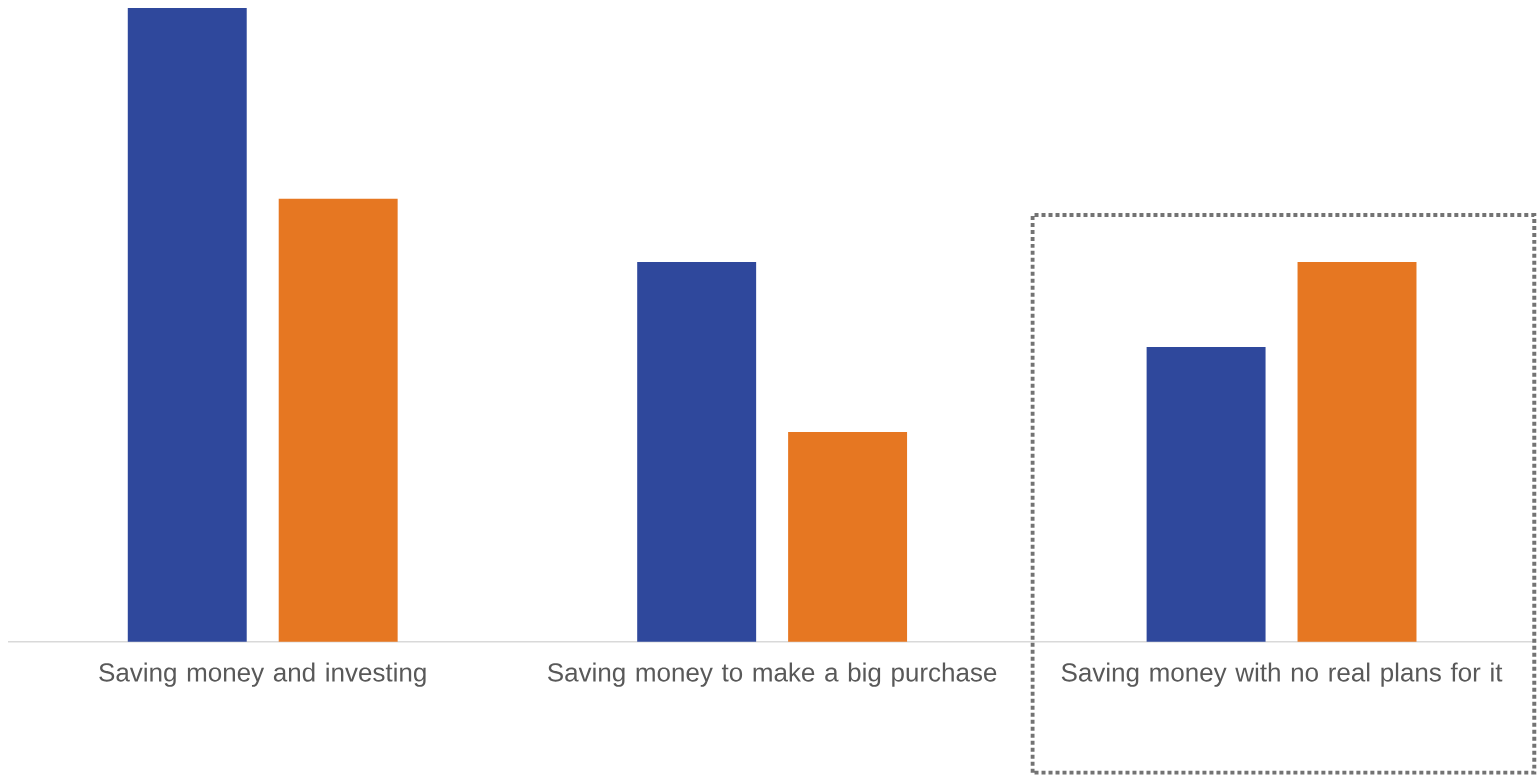 The image size is (1537, 777). What do you see at coordinates (772, 674) in the screenshot?
I see `x-tick-label: Saving money to make a big purchase` at bounding box center [772, 674].